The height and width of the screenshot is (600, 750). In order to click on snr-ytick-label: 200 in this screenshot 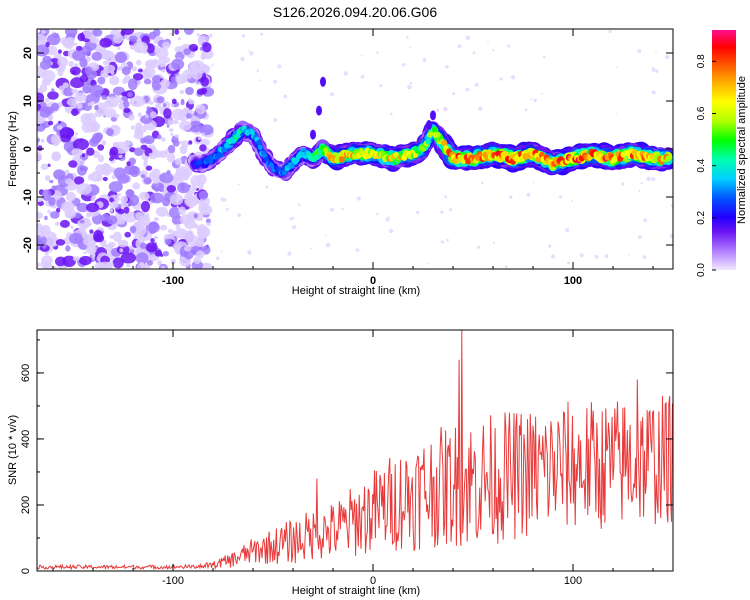, I will do `click(26, 505)`.